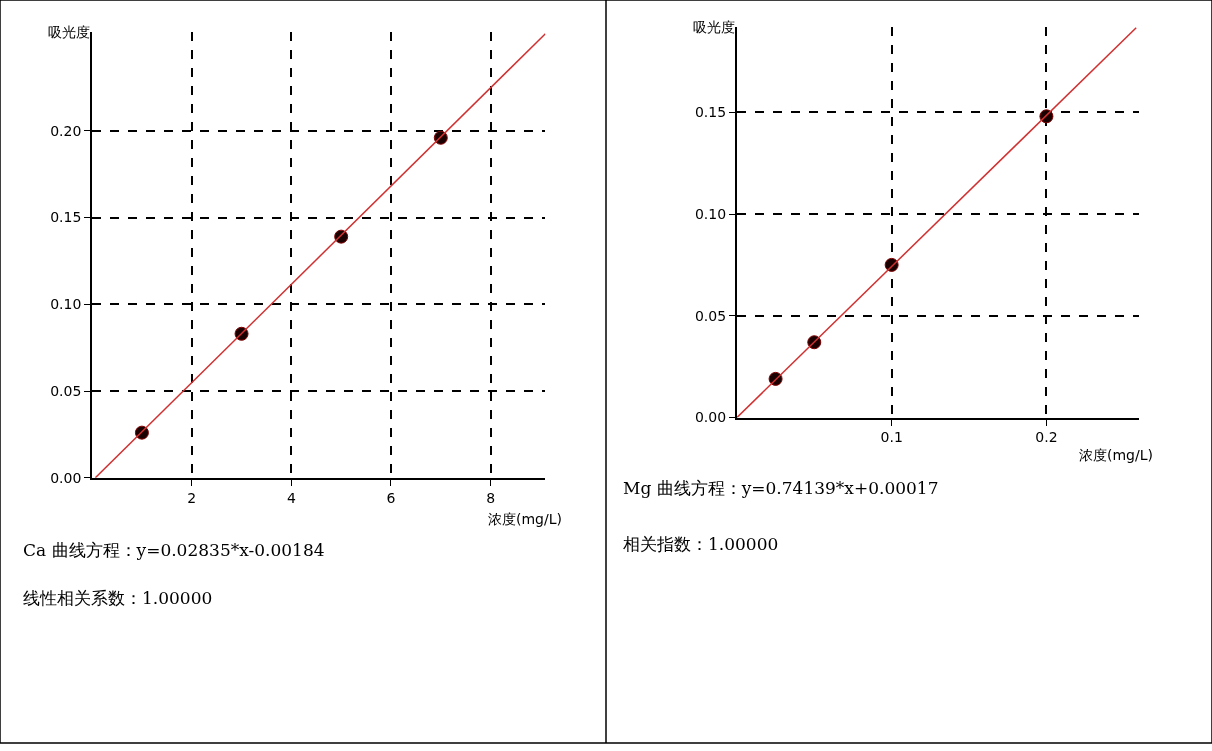 Image resolution: width=1212 pixels, height=751 pixels. What do you see at coordinates (391, 497) in the screenshot?
I see `x-tick-label: 6` at bounding box center [391, 497].